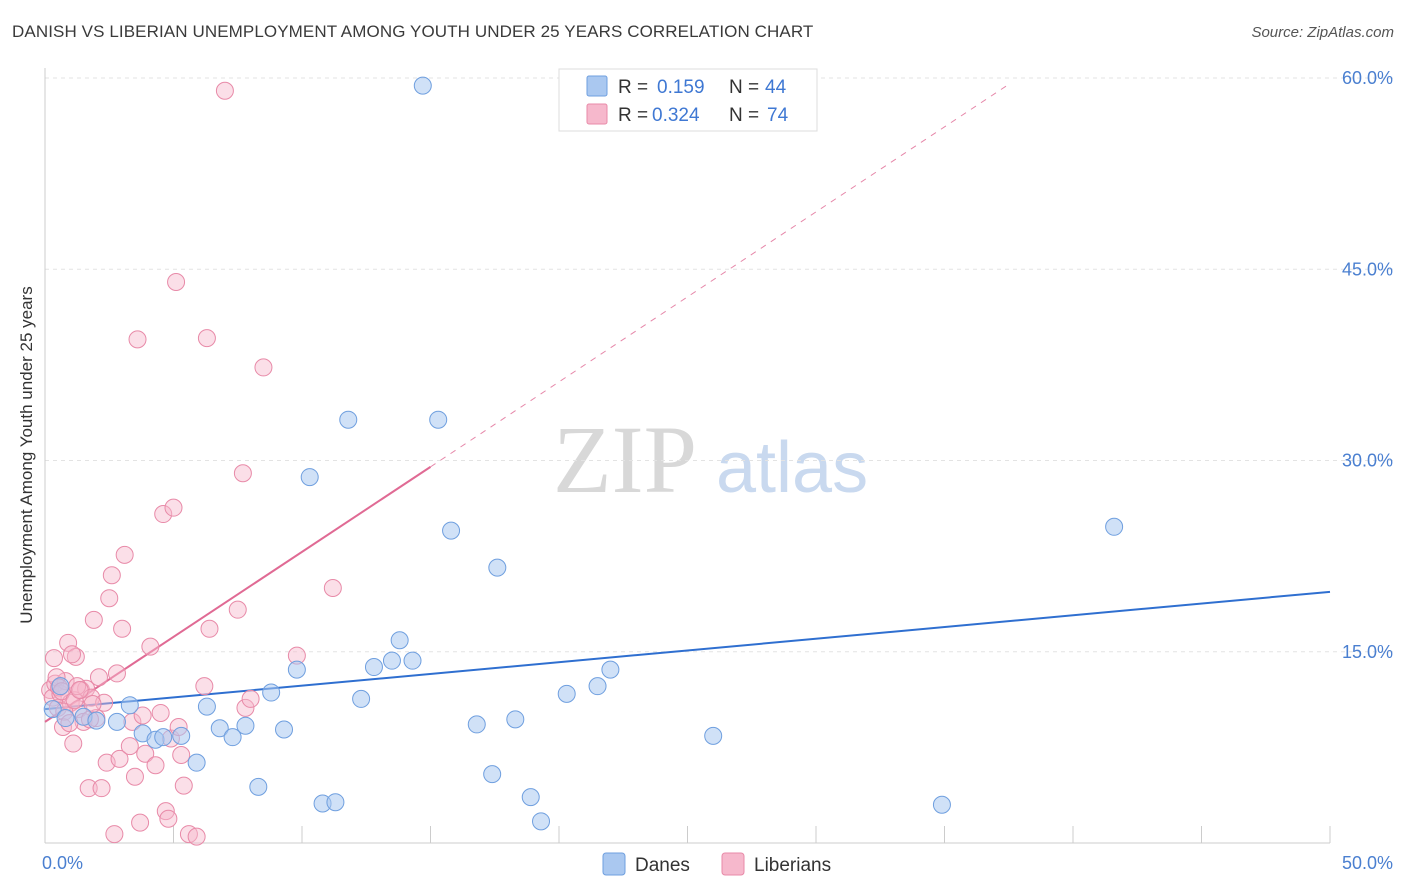  I want to click on legend-danes-label: Danes, so click(662, 865).